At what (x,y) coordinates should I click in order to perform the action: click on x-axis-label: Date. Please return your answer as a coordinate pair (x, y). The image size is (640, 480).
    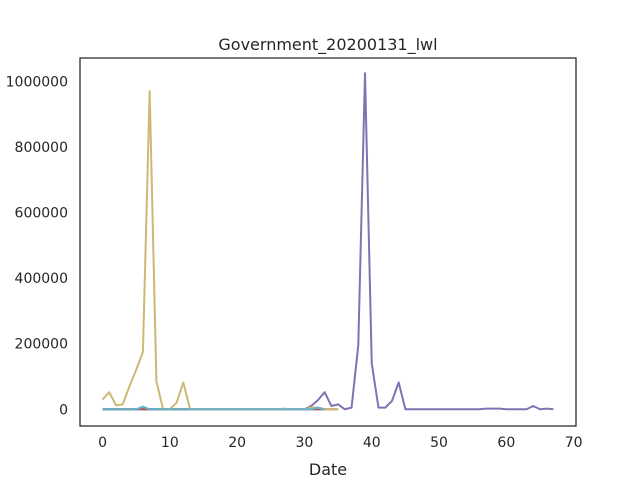
    Looking at the image, I should click on (328, 469).